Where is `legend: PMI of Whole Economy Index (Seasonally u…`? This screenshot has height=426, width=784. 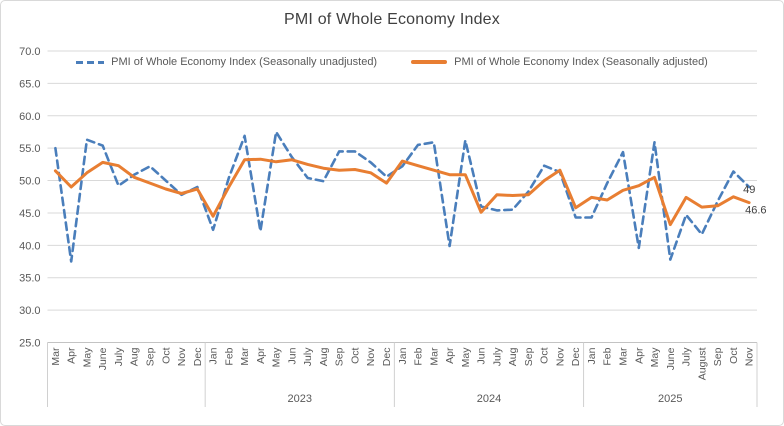 legend: PMI of Whole Economy Index (Seasonally u… is located at coordinates (392, 62).